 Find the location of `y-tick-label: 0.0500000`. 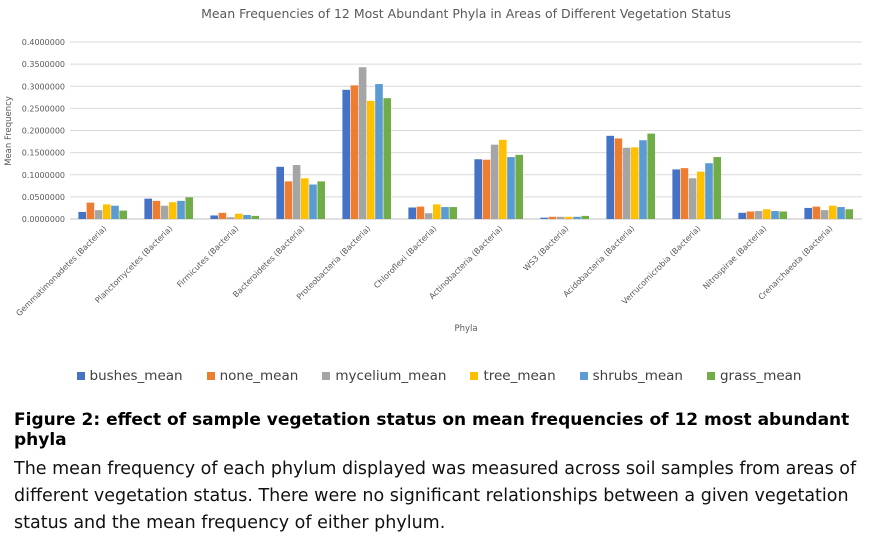

y-tick-label: 0.0500000 is located at coordinates (43, 197).